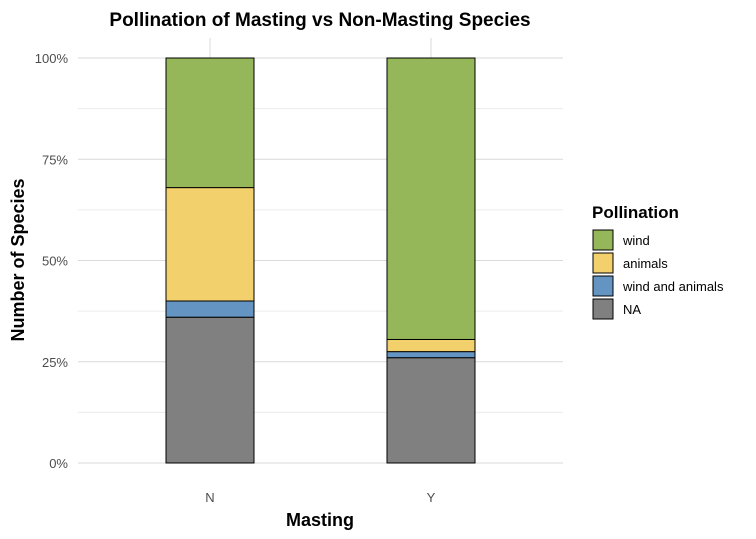 This screenshot has width=756, height=539. I want to click on y-axis-ticks: 0% 25% 50% 75% 100%, so click(52, 261).